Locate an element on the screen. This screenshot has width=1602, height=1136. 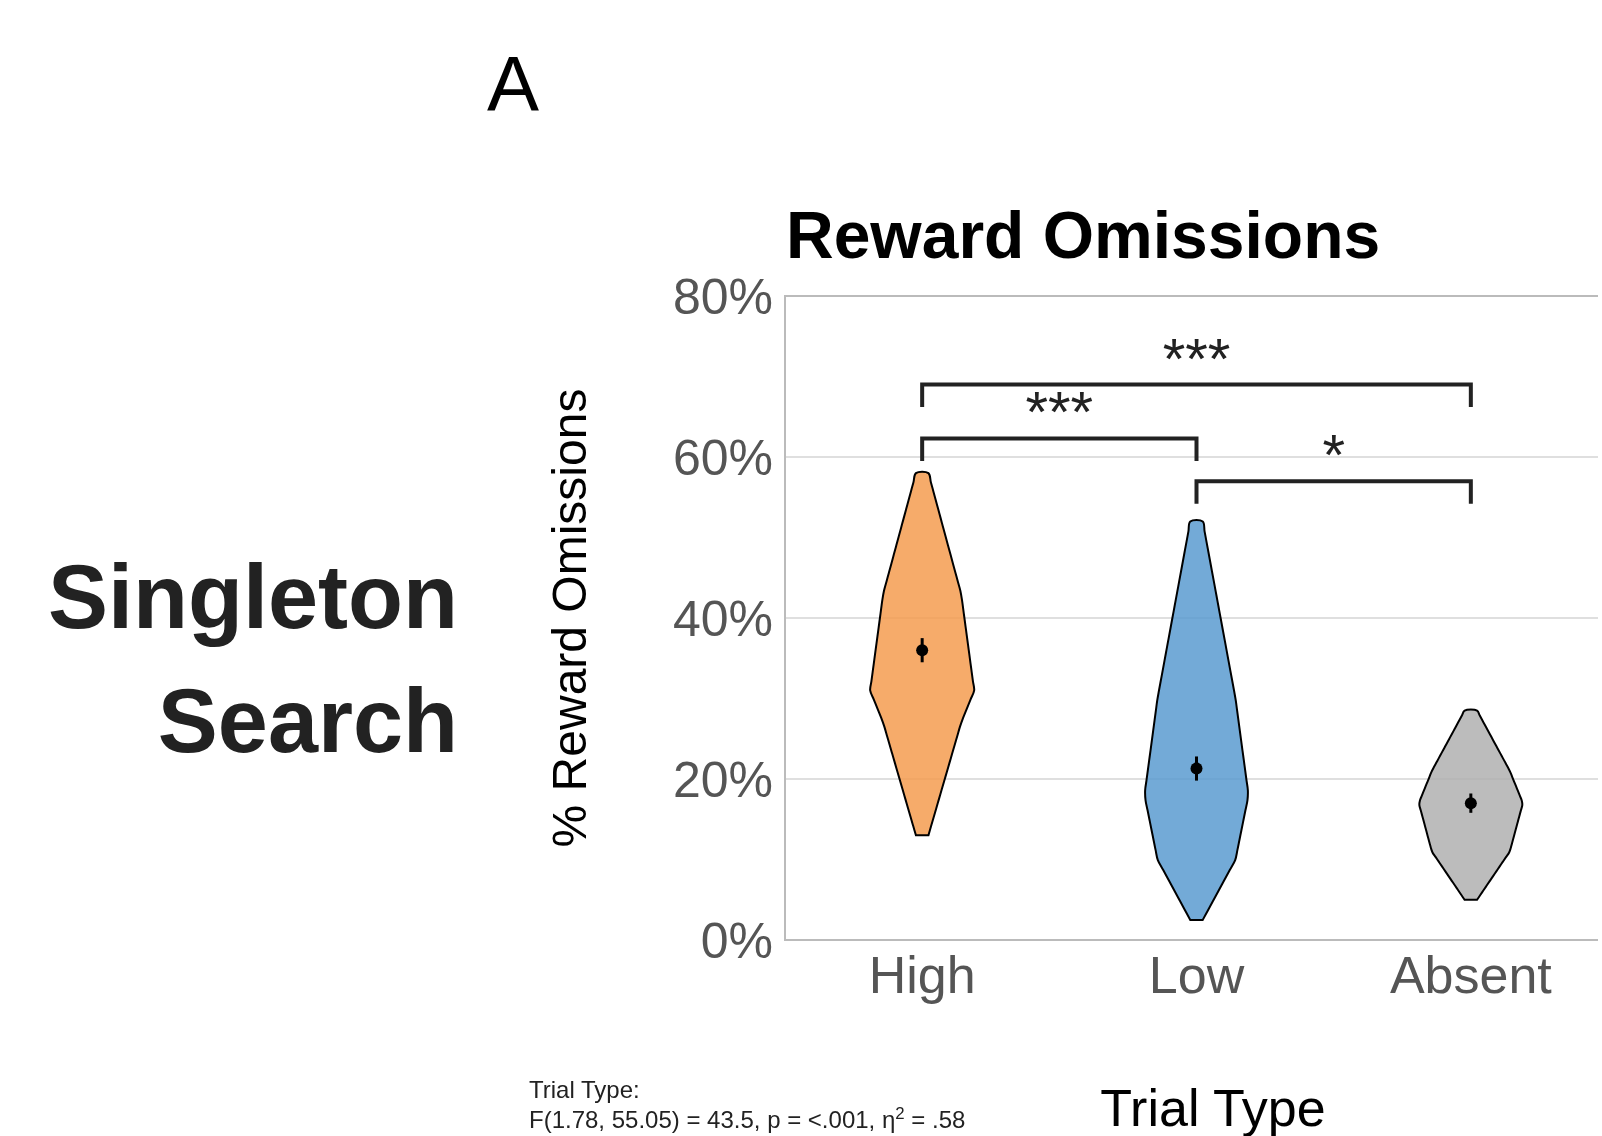
y-tick-label: 20% is located at coordinates (722, 779).